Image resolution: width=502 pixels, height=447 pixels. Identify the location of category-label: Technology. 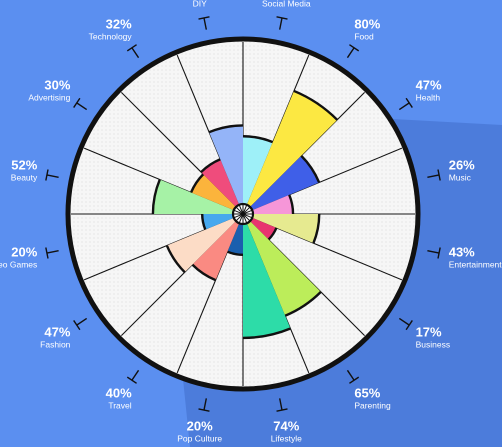
(111, 36).